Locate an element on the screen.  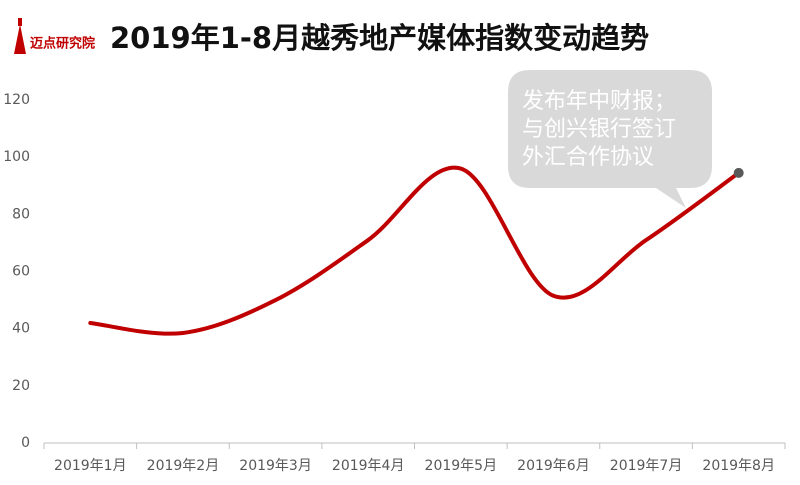
x-tick-label: 2019年3月 is located at coordinates (275, 466).